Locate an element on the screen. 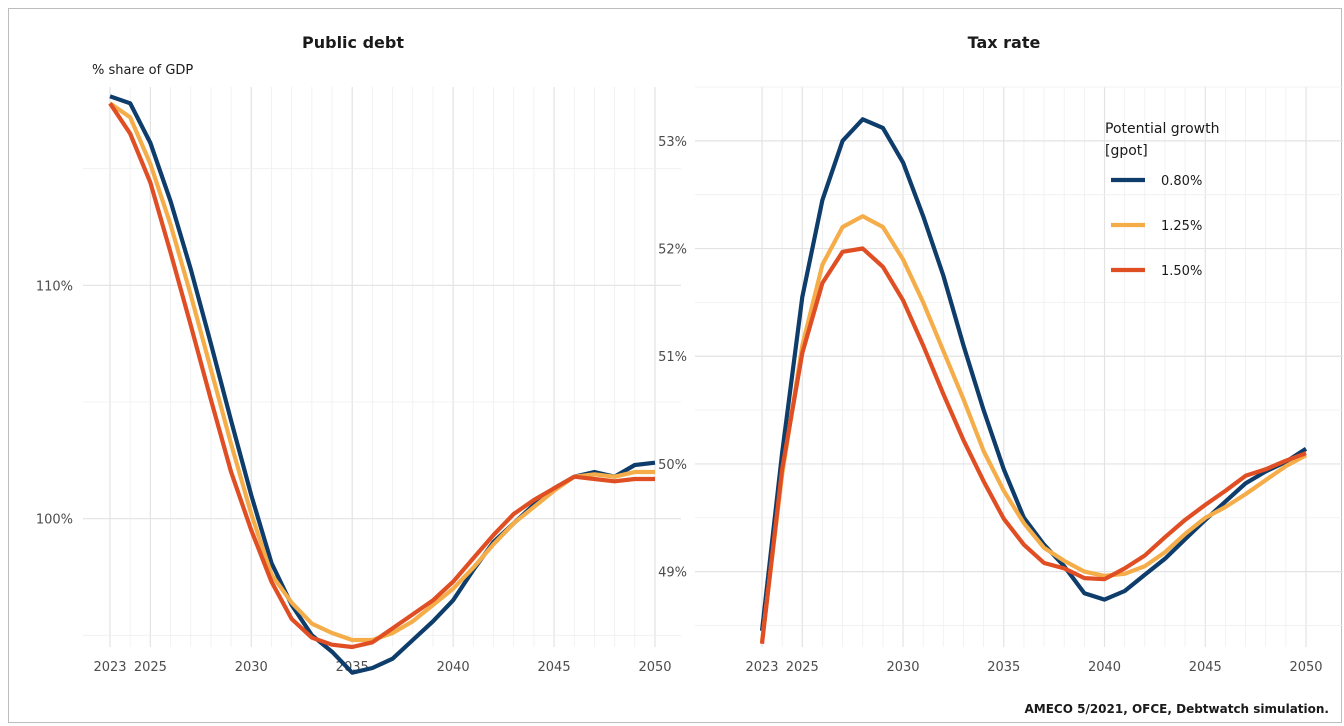  panel-title-tax-rate: Tax rate is located at coordinates (1004, 42).